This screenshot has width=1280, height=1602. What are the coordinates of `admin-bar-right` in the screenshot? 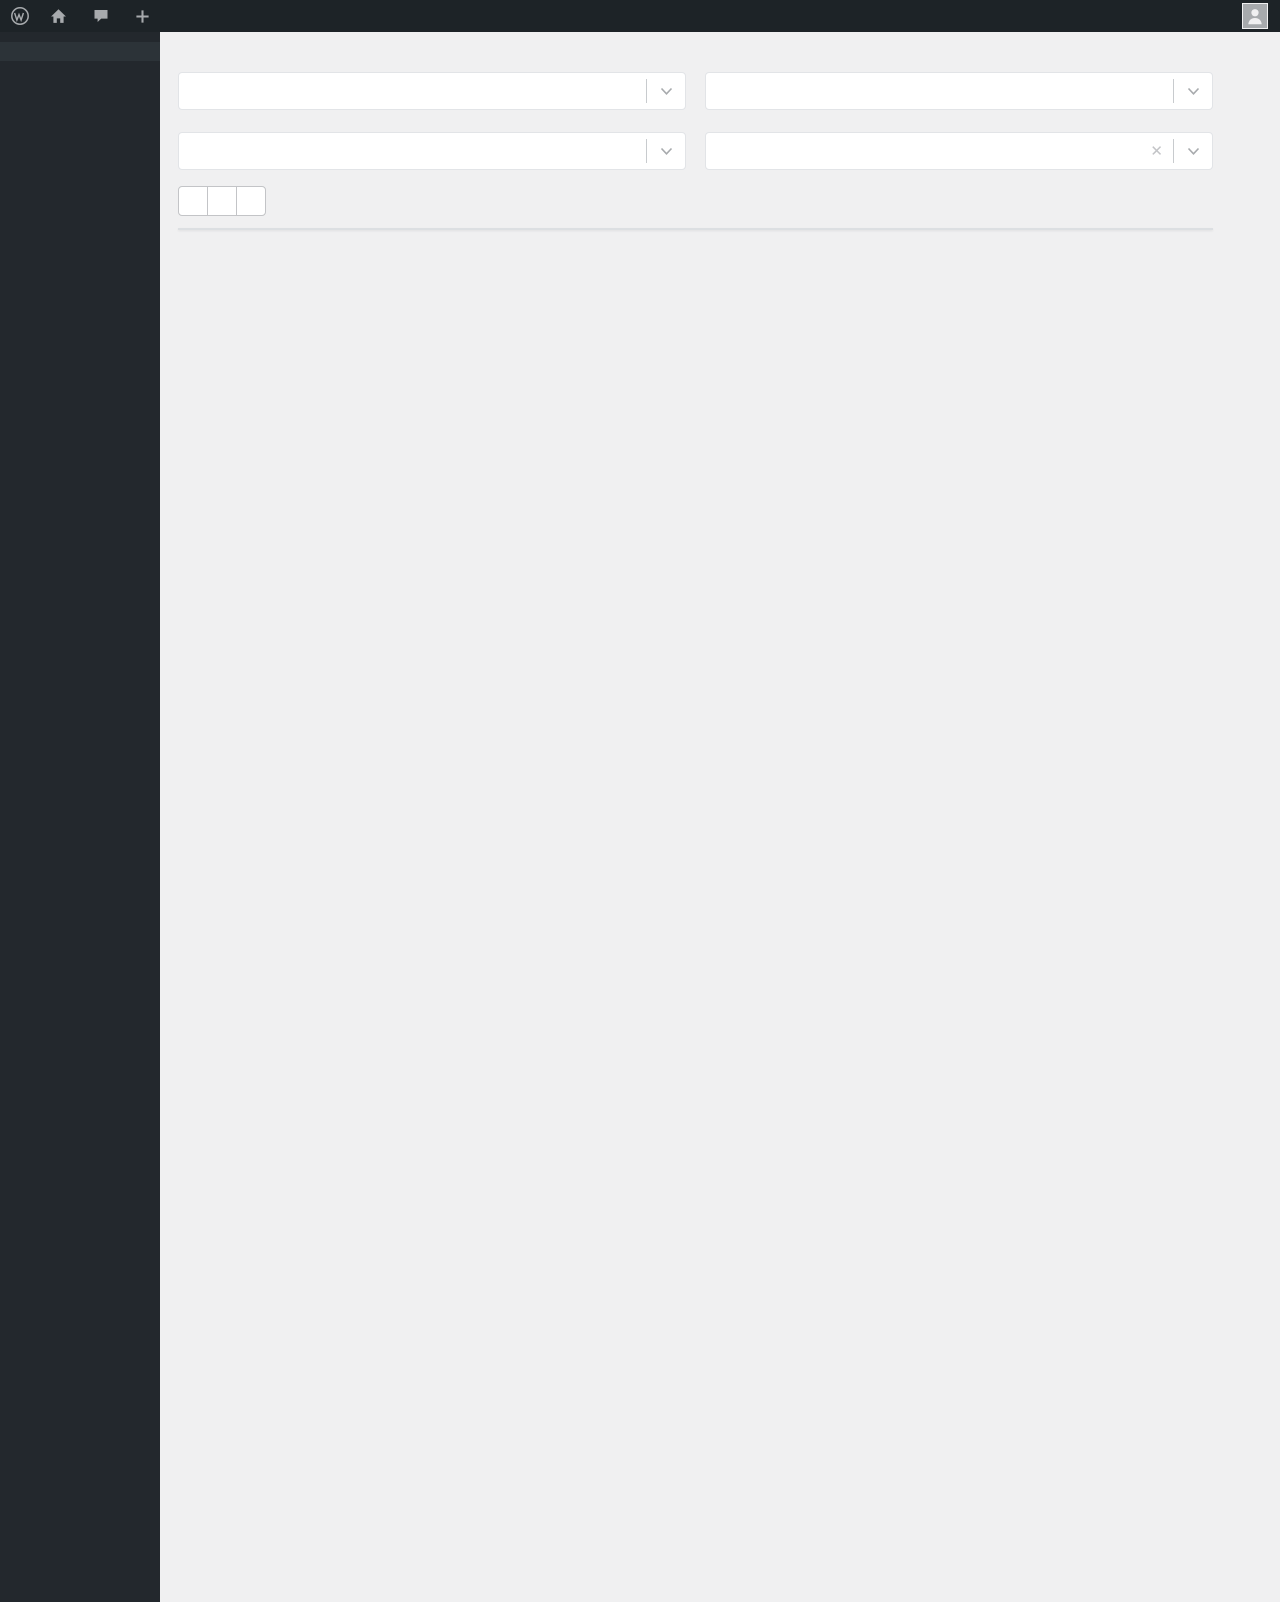 It's located at (1257, 16).